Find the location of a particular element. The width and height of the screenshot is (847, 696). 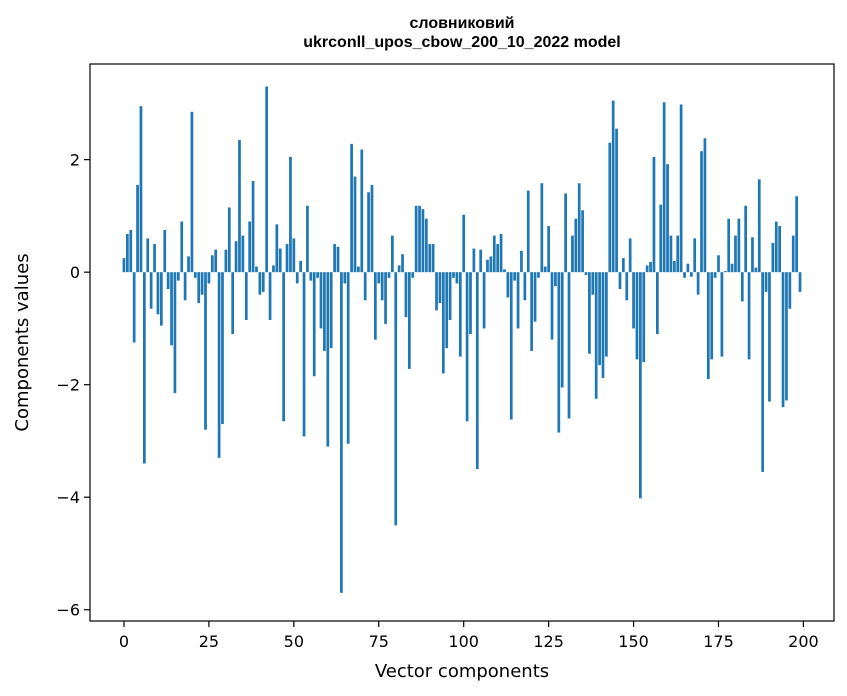

y-tick-label: −4 is located at coordinates (68, 497).